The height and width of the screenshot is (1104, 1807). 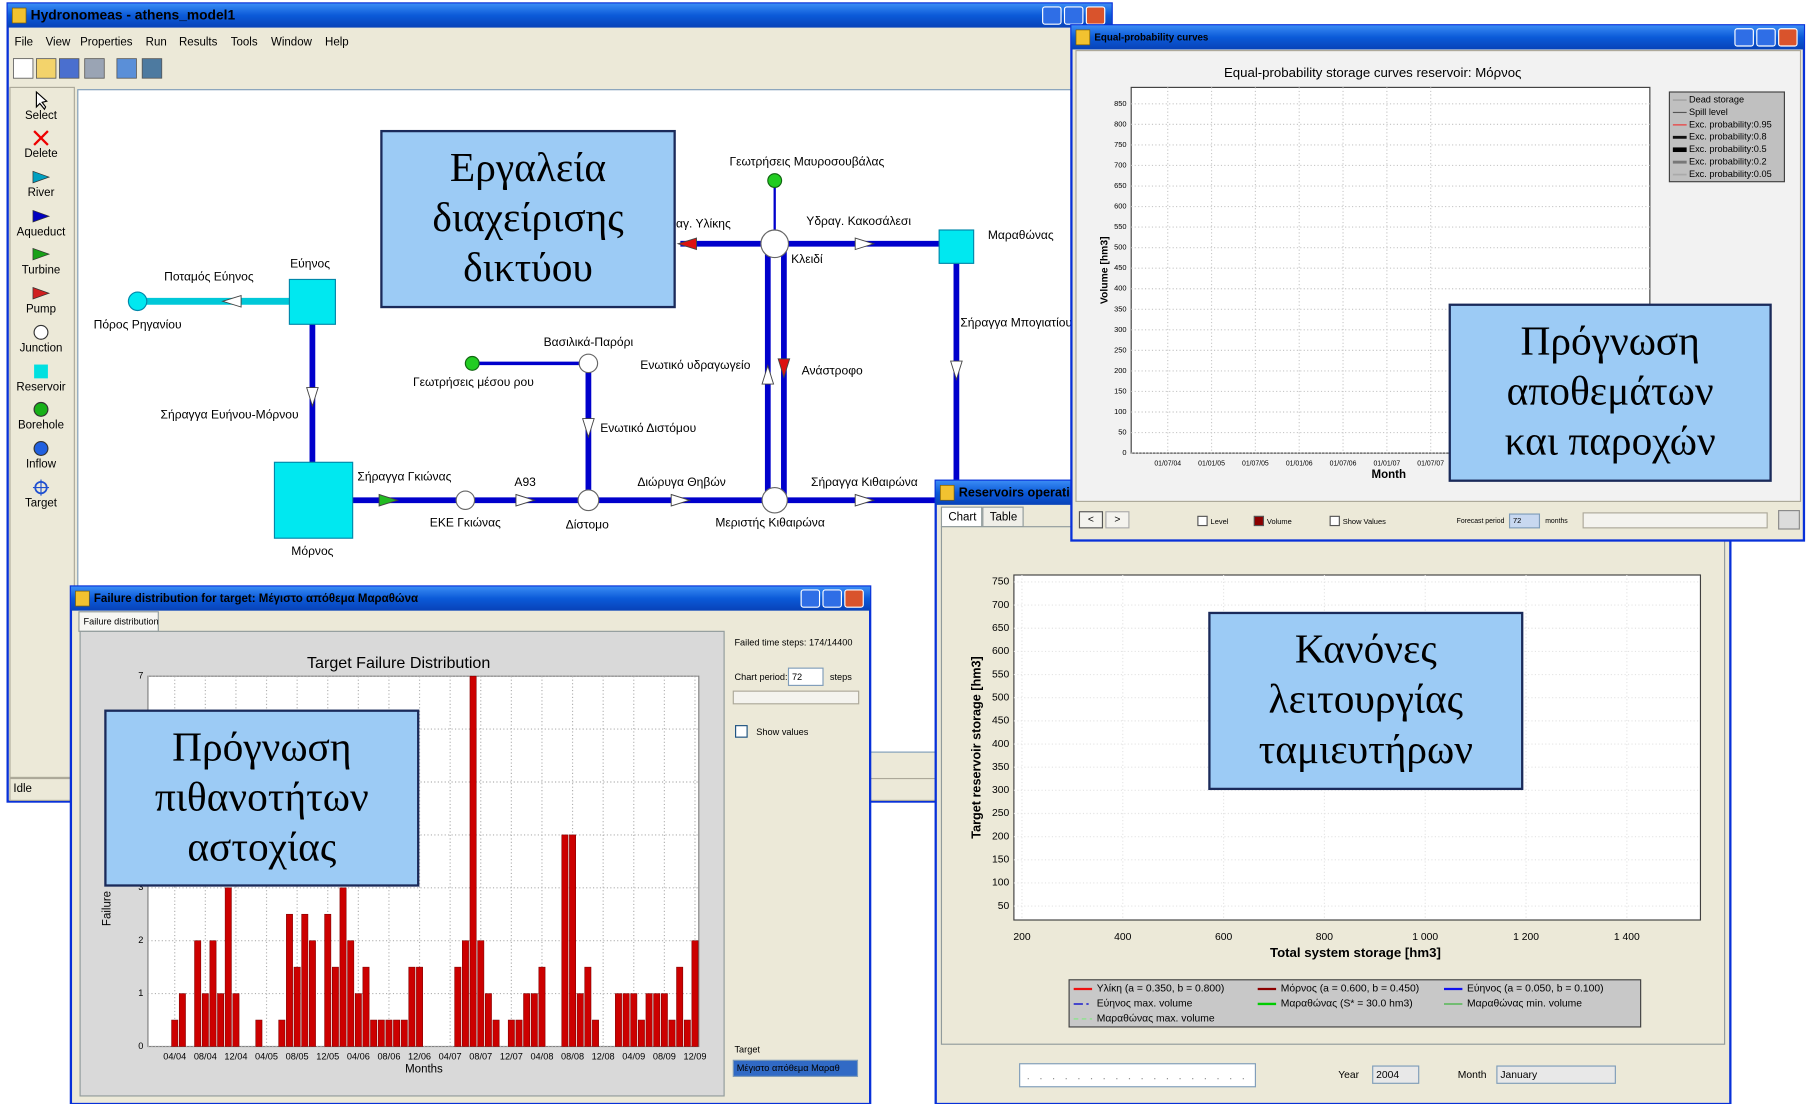 I want to click on y-tick-label: 350, so click(x=1120, y=308).